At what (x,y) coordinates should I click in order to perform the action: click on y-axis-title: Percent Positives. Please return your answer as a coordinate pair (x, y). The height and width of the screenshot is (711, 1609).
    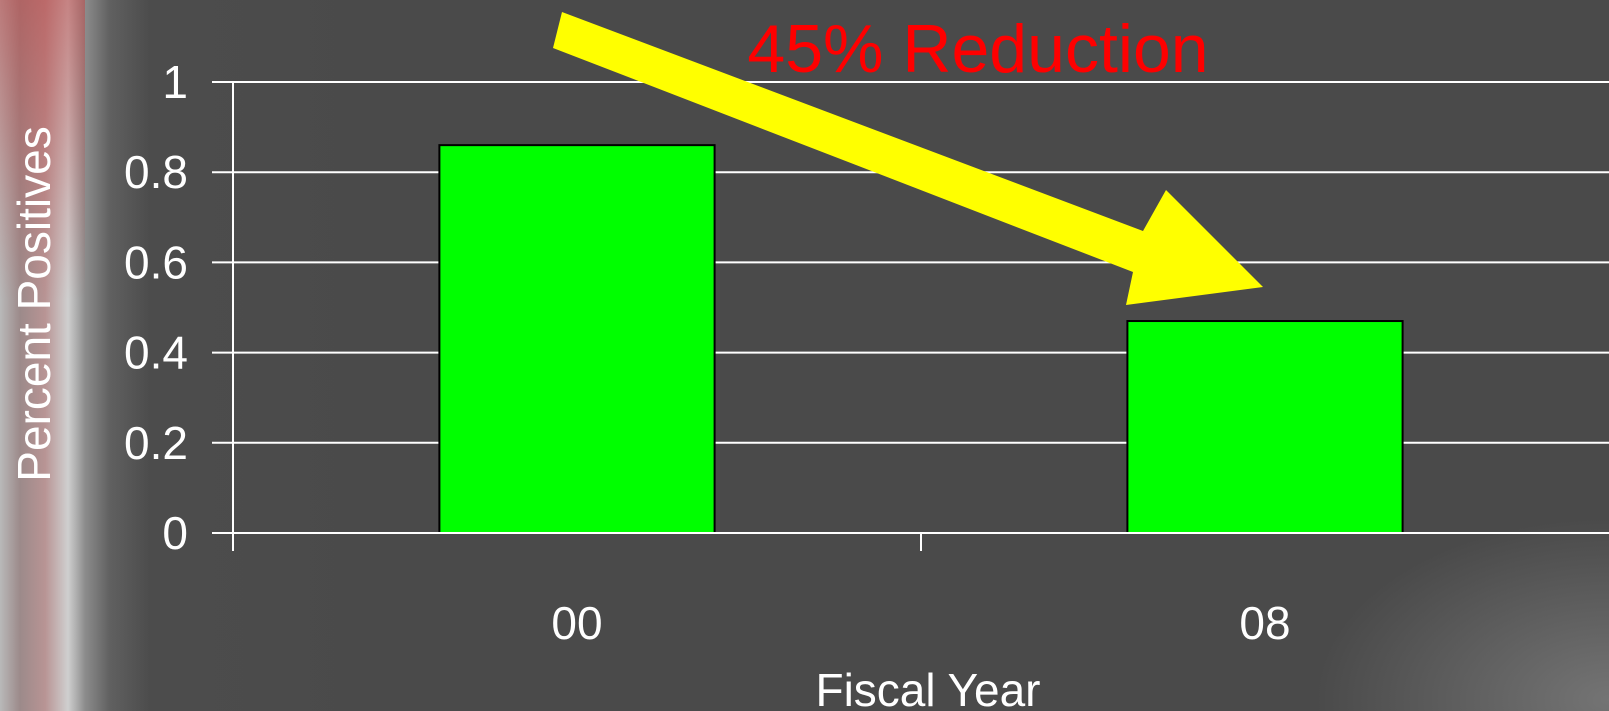
    Looking at the image, I should click on (34, 303).